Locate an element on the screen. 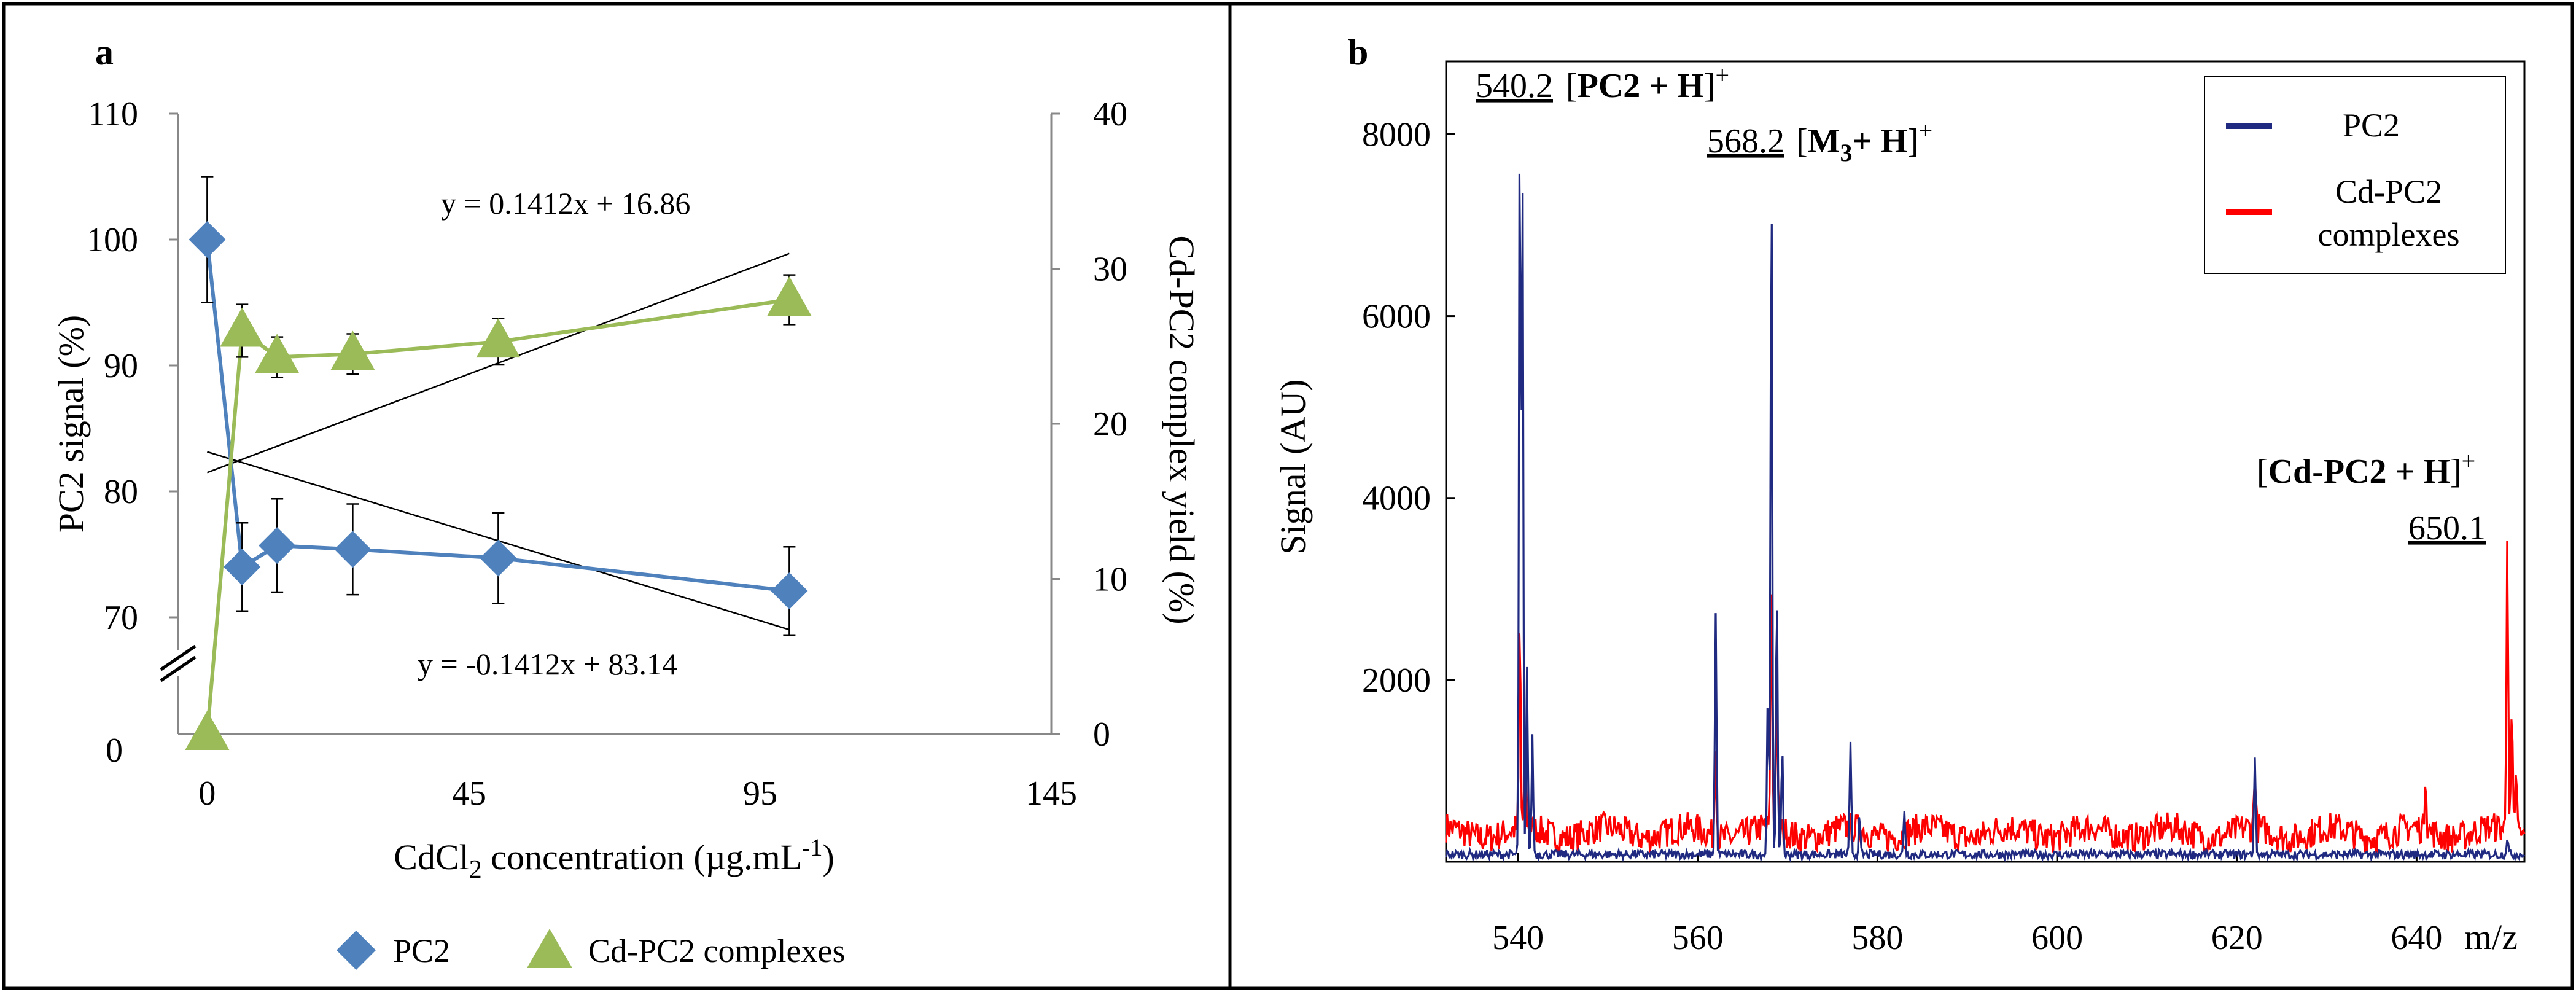  series is located at coordinates (498, 463).